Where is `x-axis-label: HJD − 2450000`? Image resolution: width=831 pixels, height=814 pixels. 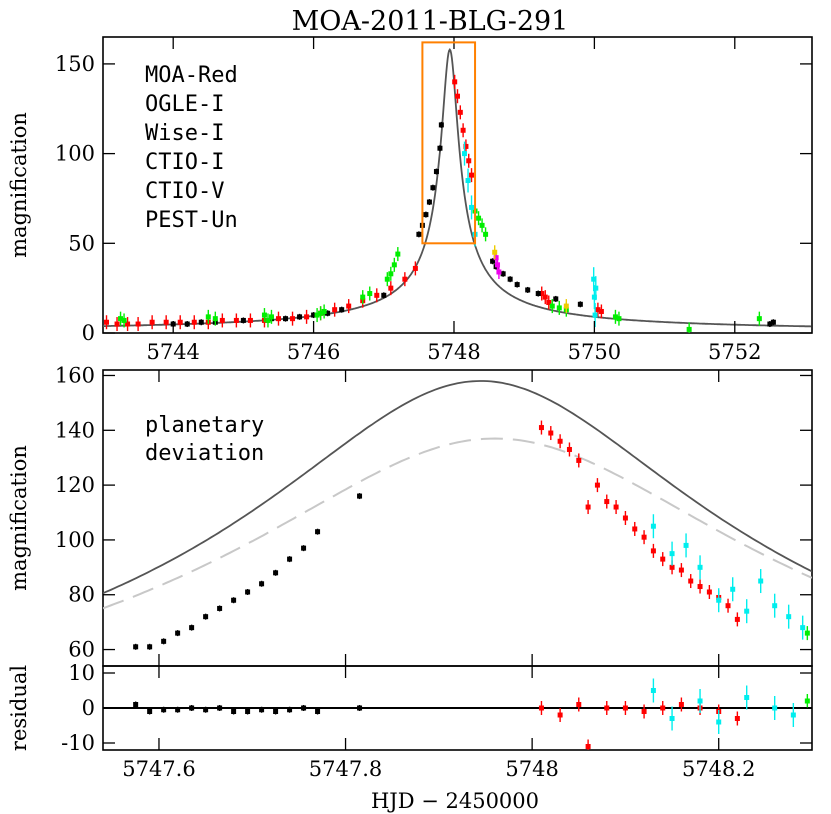
x-axis-label: HJD − 2450000 is located at coordinates (455, 801).